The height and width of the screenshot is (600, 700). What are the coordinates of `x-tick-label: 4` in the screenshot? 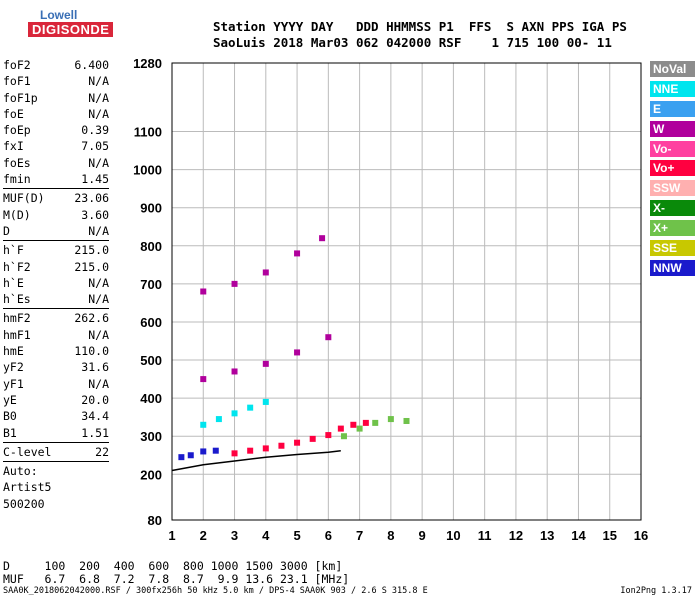 It's located at (266, 535).